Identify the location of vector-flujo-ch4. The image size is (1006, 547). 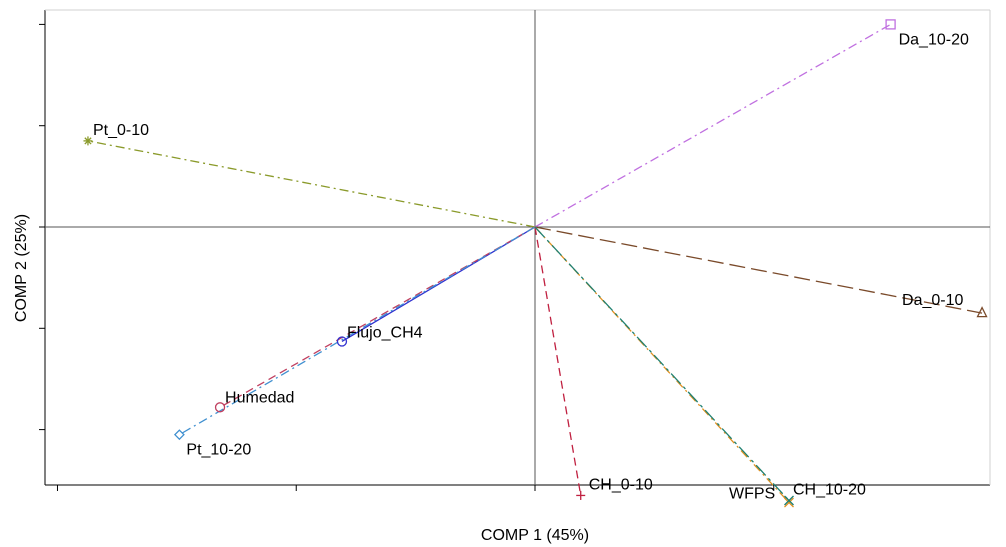
(438, 284).